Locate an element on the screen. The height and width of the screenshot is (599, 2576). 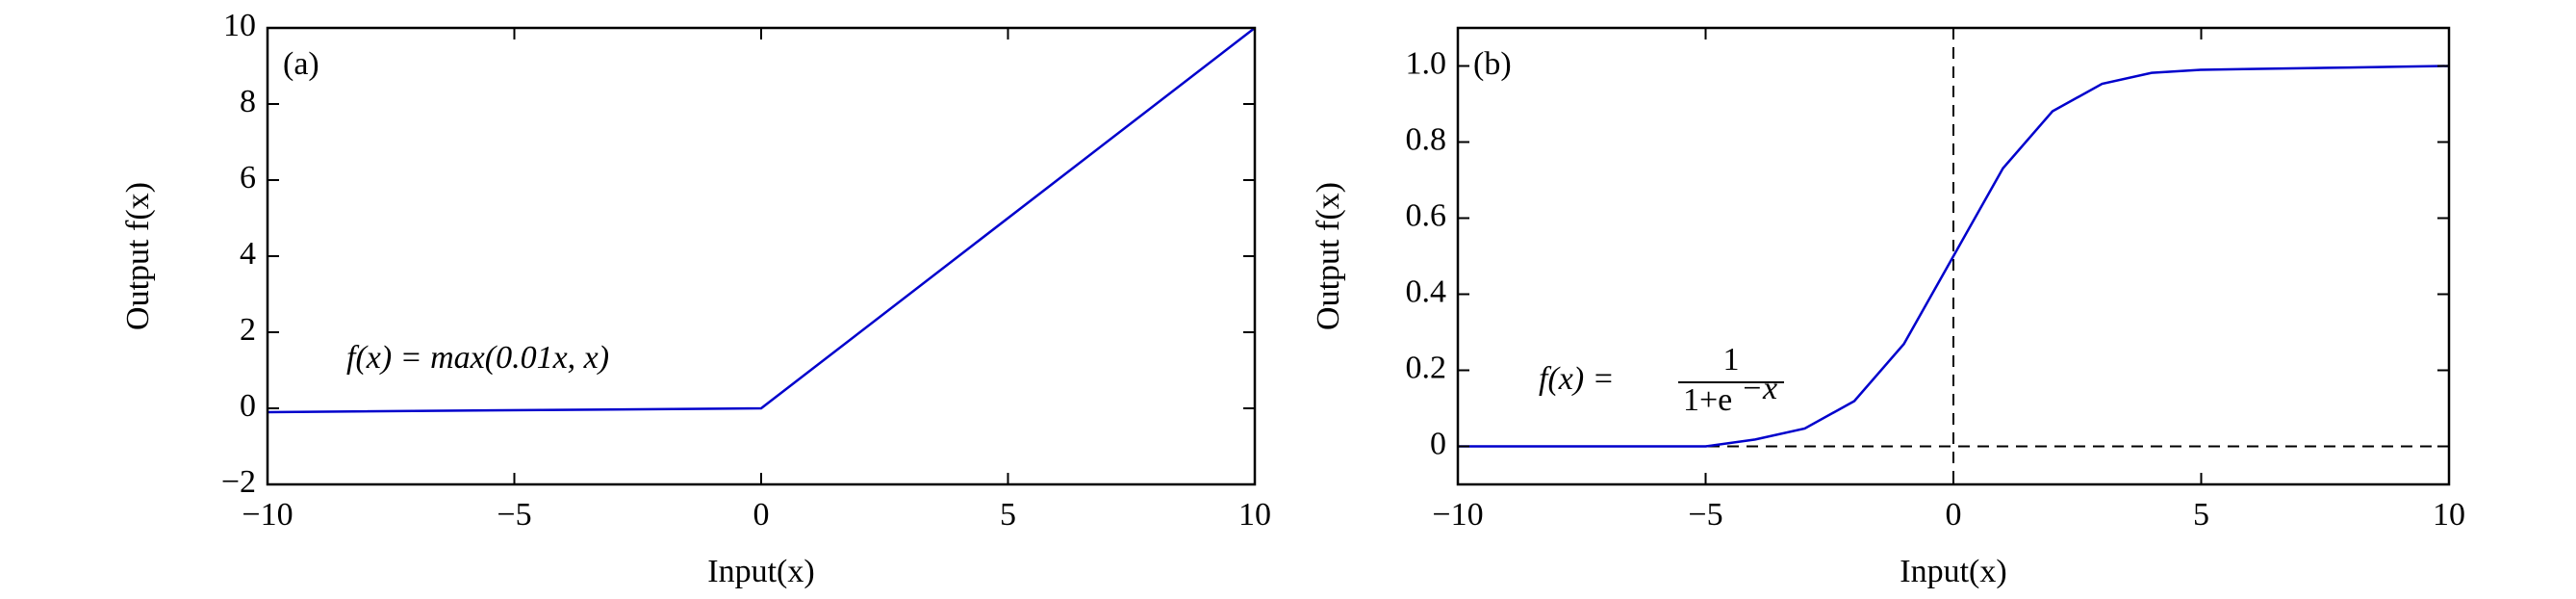
y-tick-label: 2 is located at coordinates (248, 330).